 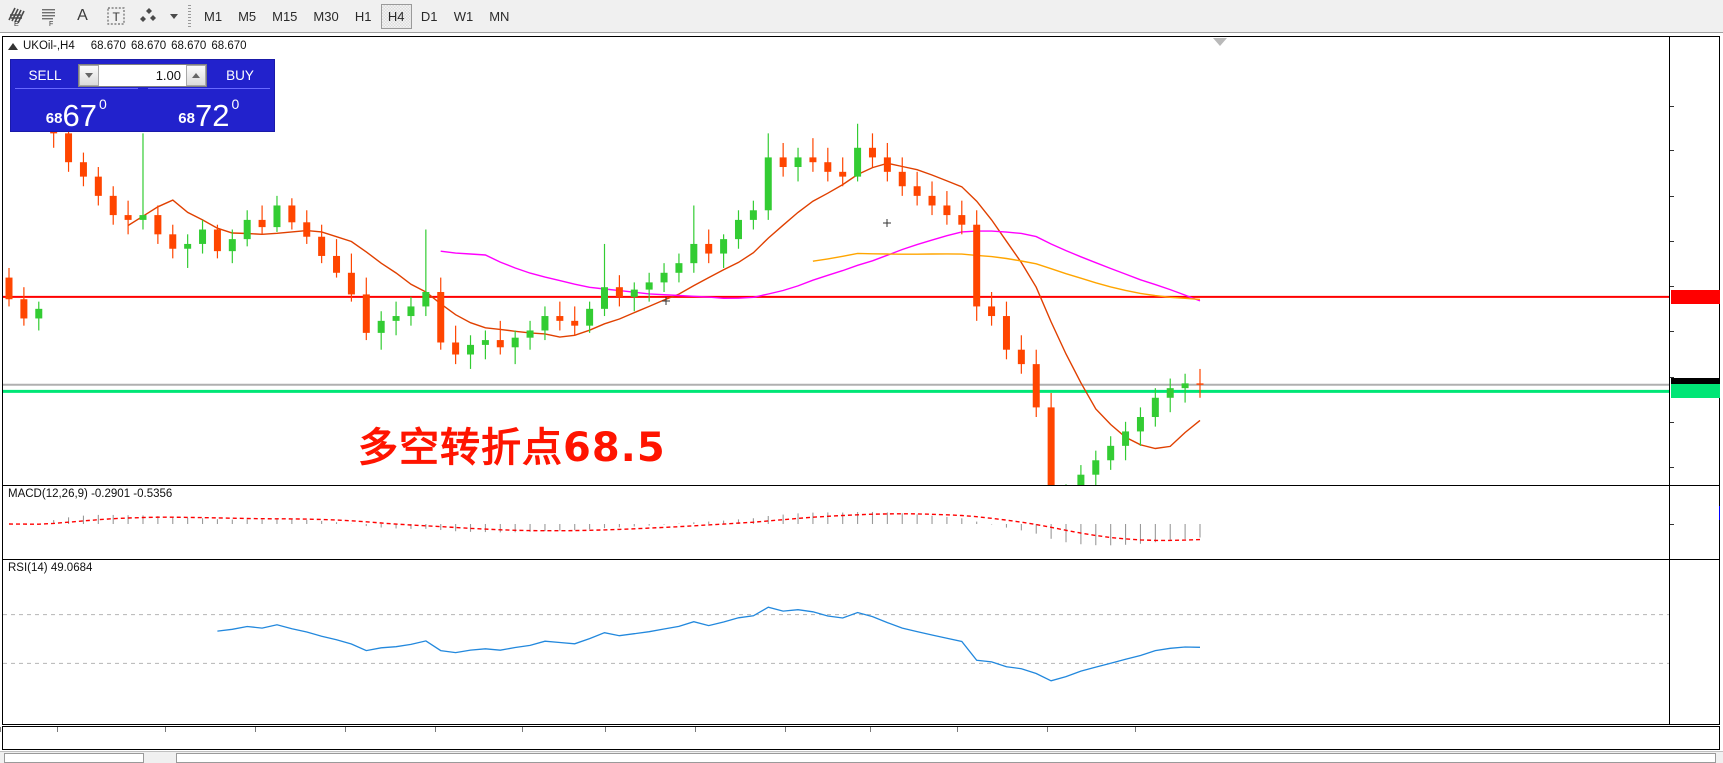 I want to click on time-axis, so click(x=860, y=738).